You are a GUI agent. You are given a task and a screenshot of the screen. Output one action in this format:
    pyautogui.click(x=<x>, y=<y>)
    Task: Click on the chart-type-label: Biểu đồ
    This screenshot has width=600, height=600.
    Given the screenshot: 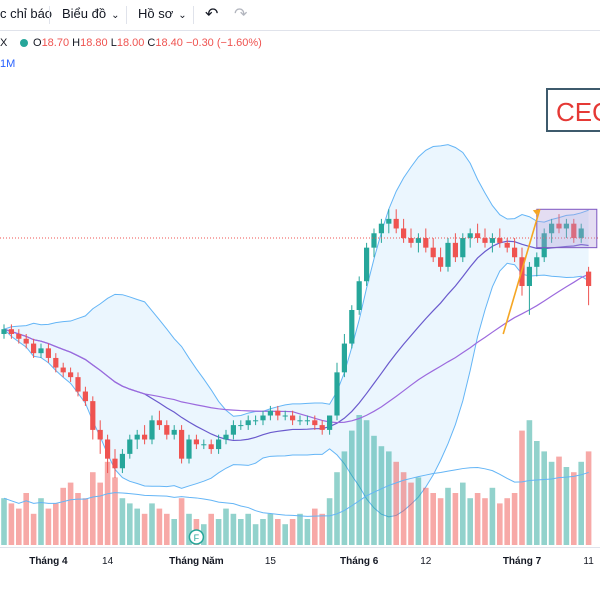 What is the action you would take?
    pyautogui.click(x=84, y=13)
    